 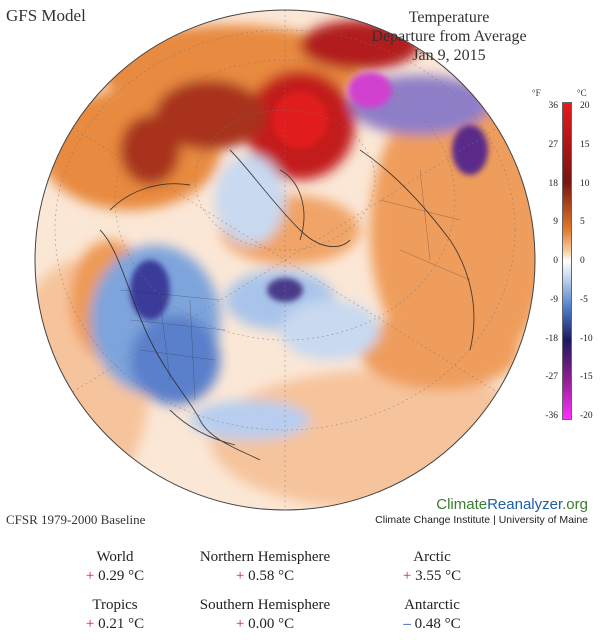 I want to click on stat-tropics: Tropics + 0.21 °C, so click(x=115, y=615).